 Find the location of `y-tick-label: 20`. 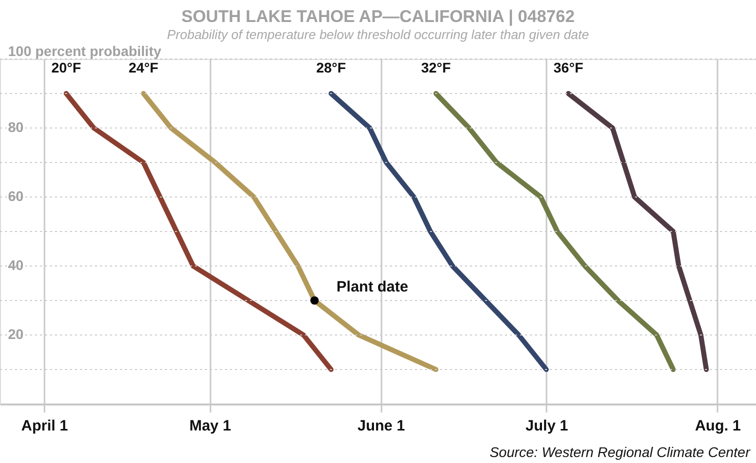

y-tick-label: 20 is located at coordinates (16, 334).